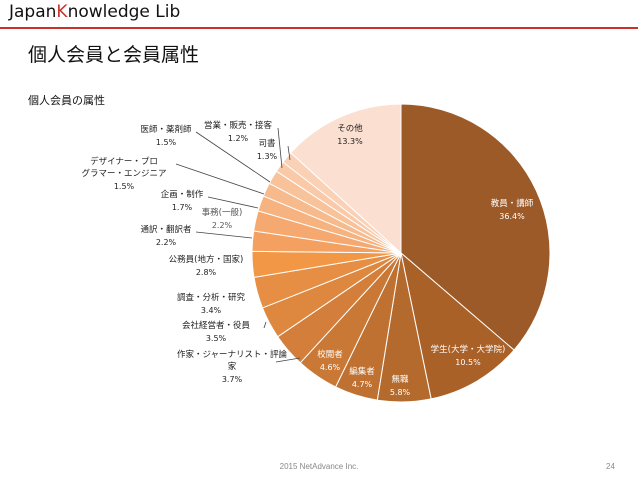 The image size is (638, 479). What do you see at coordinates (216, 325) in the screenshot?
I see `pie-slice-7-label: 会社経営者・役員` at bounding box center [216, 325].